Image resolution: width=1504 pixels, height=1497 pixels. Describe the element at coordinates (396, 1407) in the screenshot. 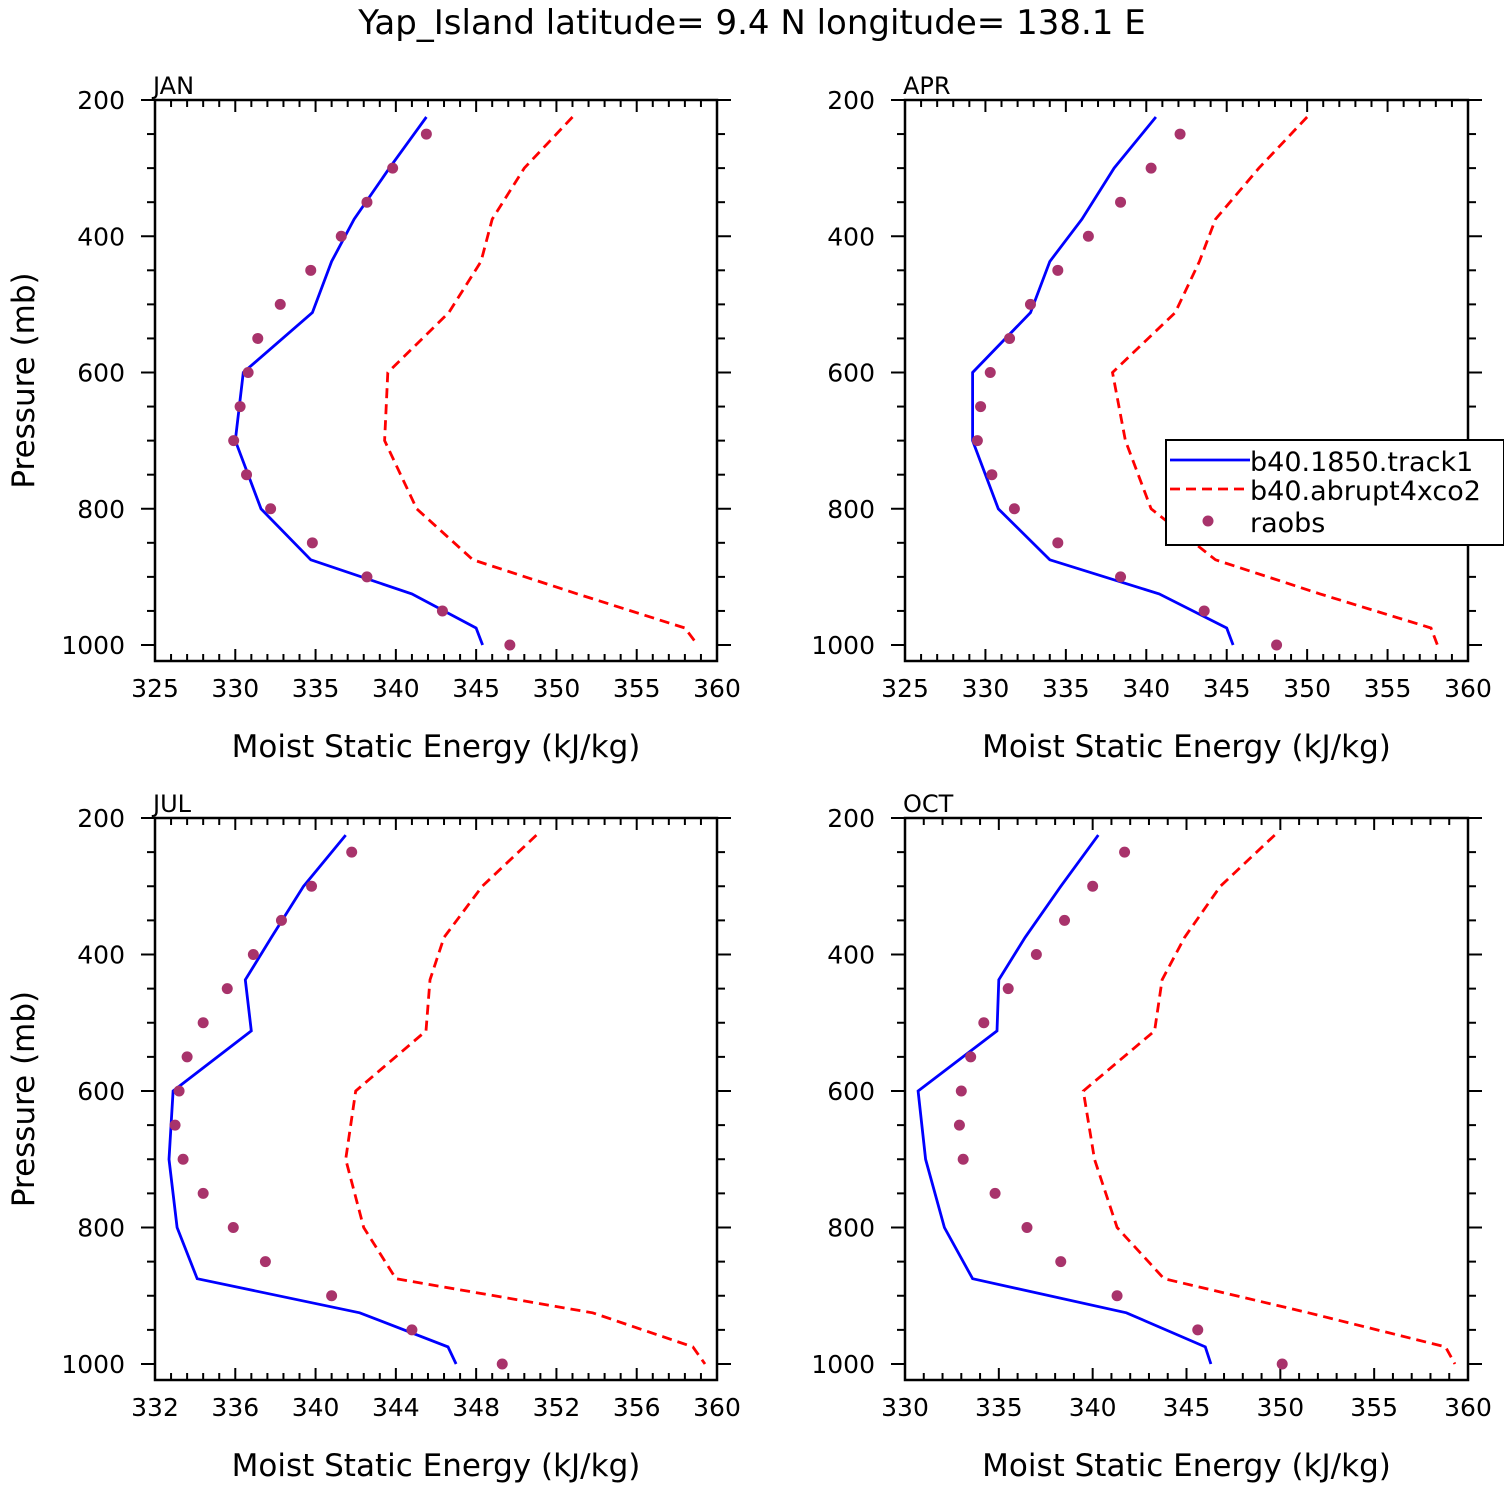

I see `x-tick-label: 344` at that location.